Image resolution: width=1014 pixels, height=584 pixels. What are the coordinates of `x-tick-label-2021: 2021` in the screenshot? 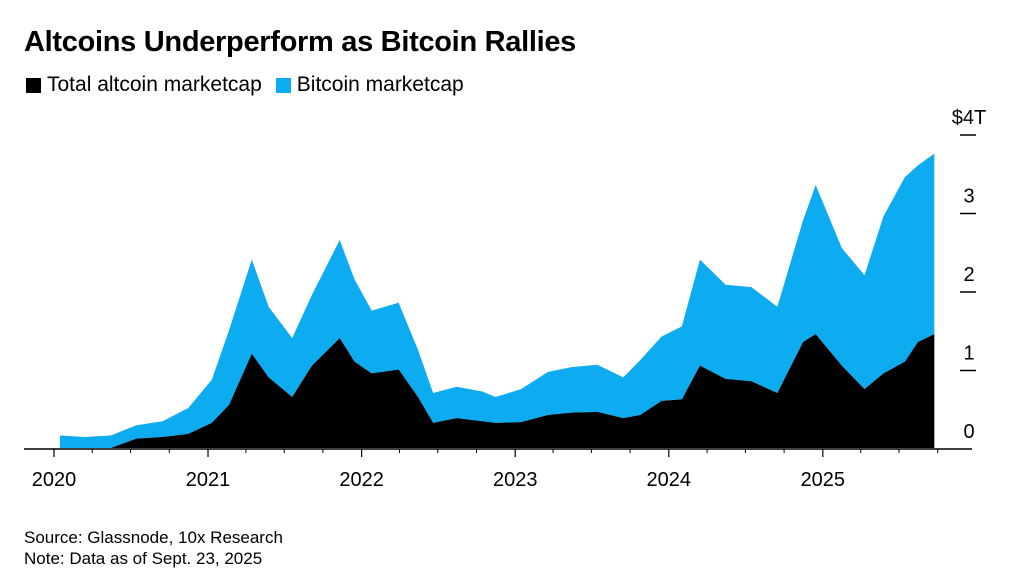 It's located at (208, 480).